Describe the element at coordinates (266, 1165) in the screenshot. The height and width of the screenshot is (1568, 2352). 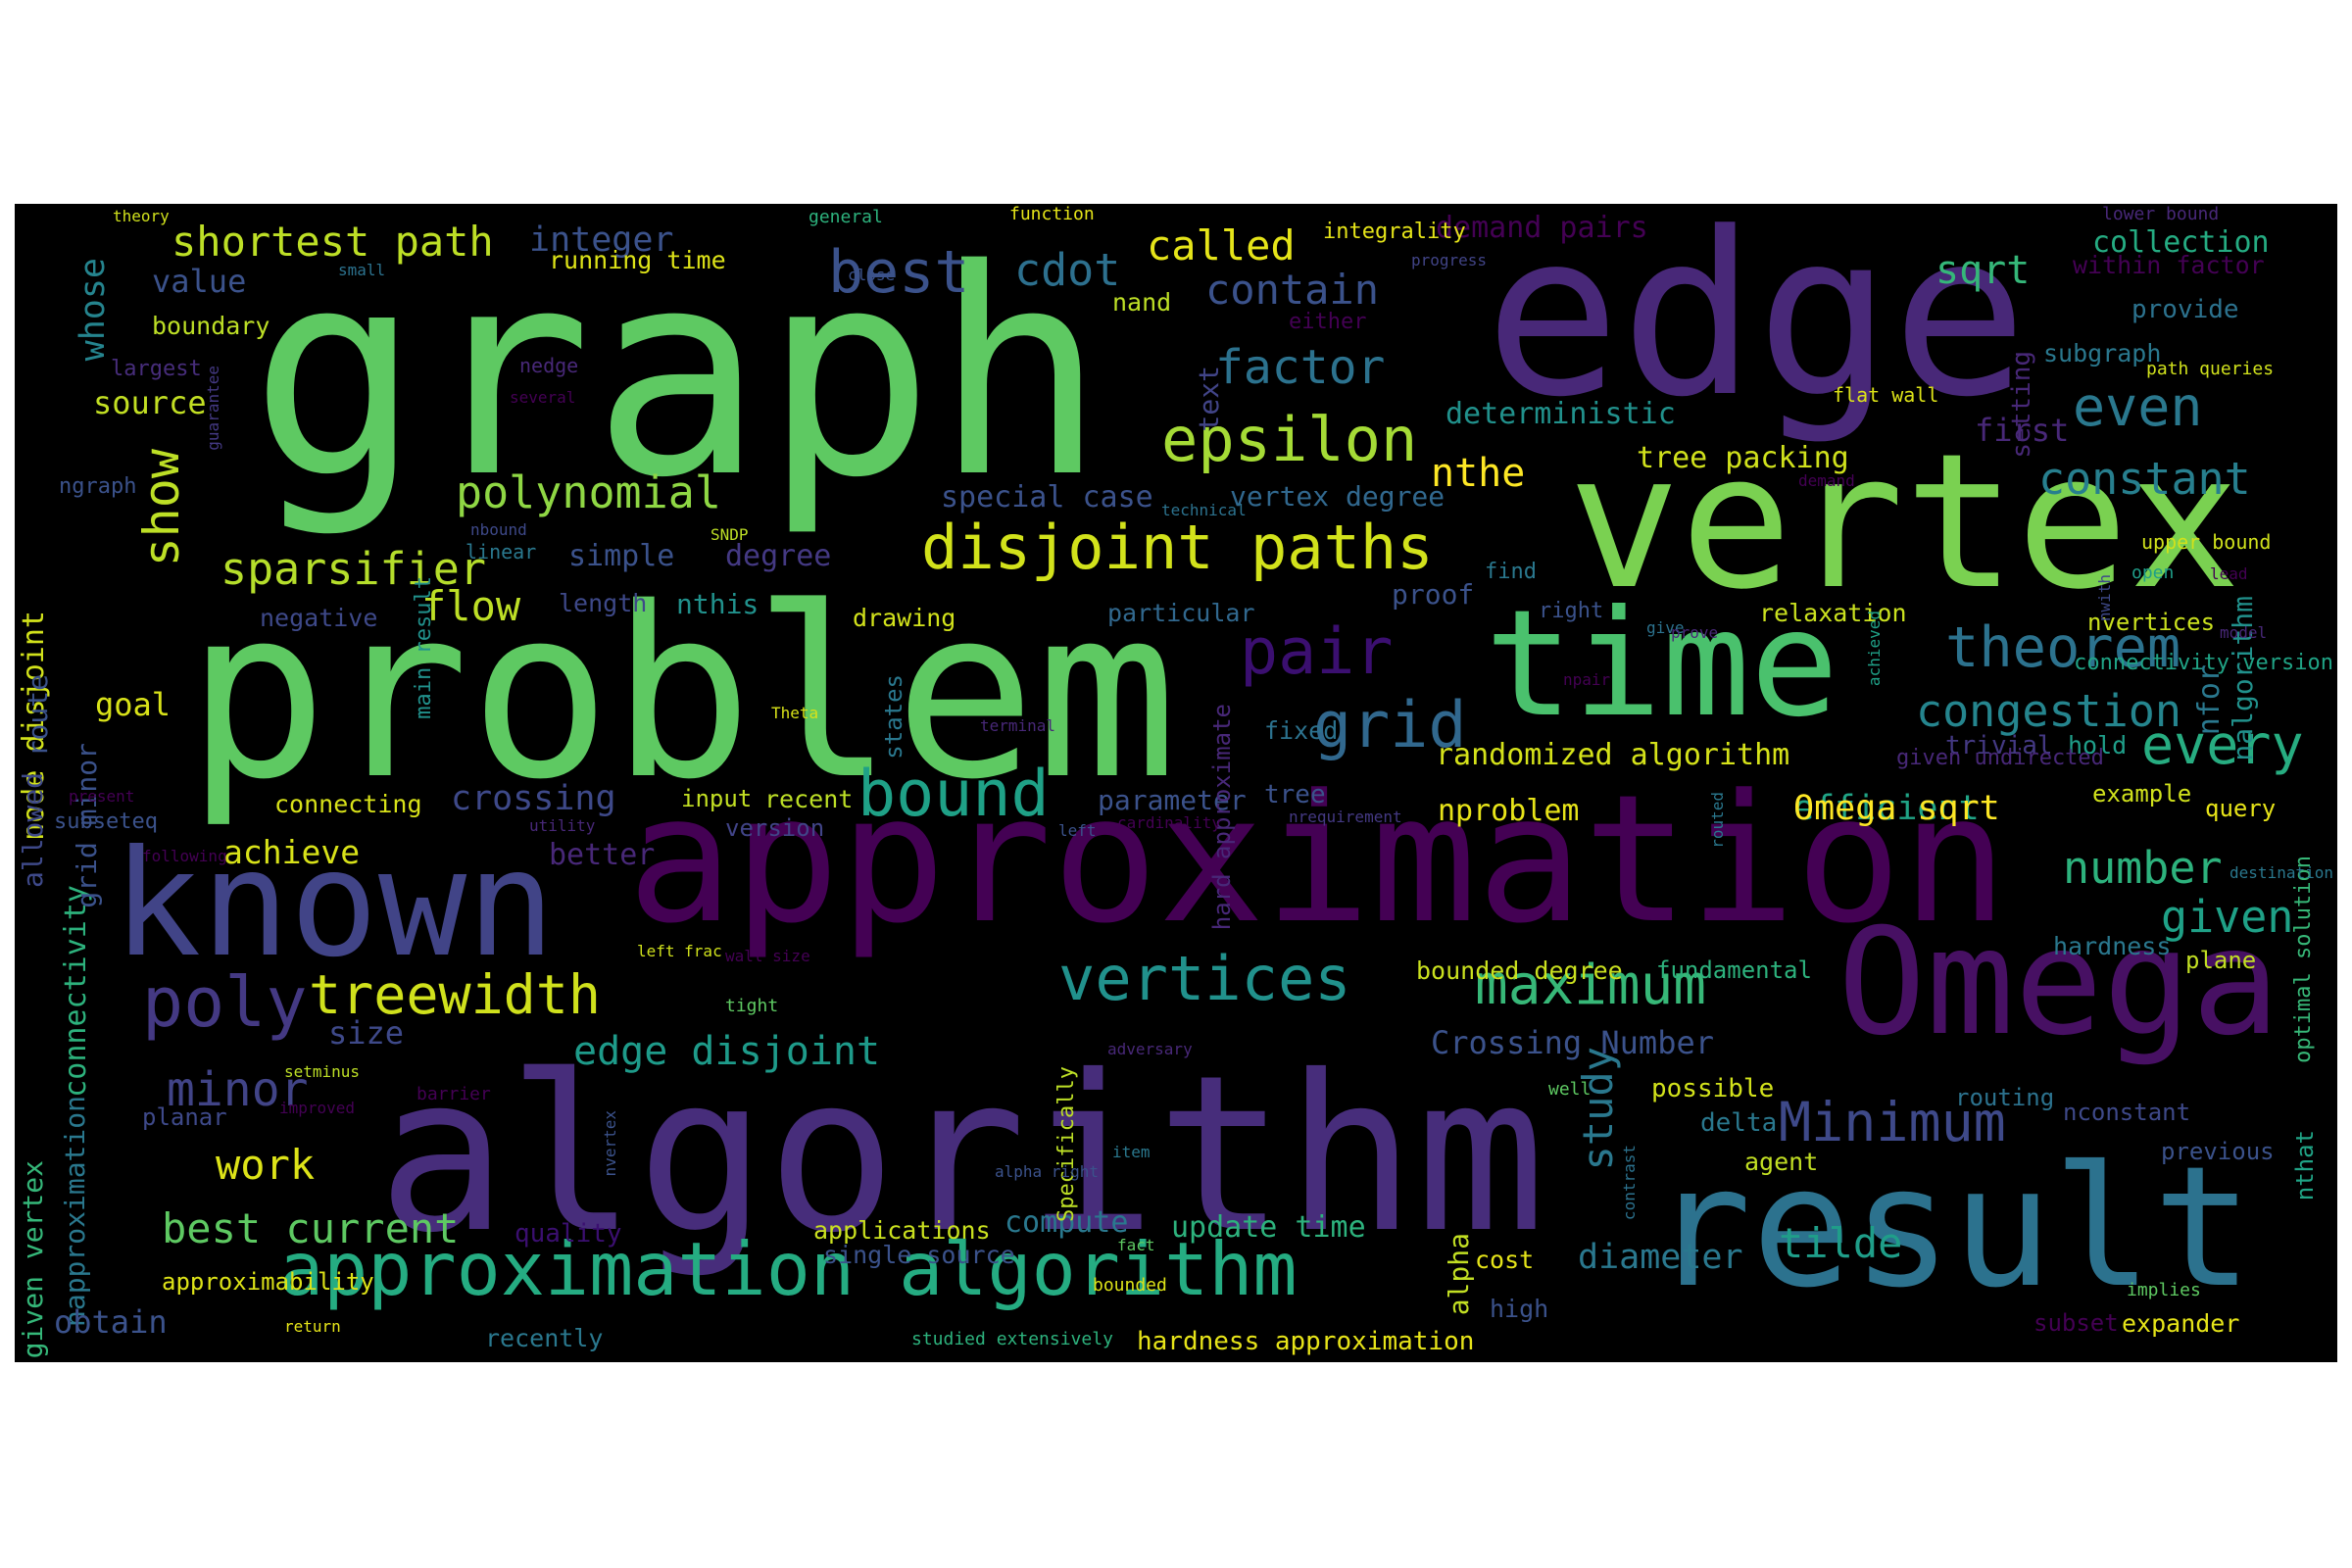
I see `word-41: work` at that location.